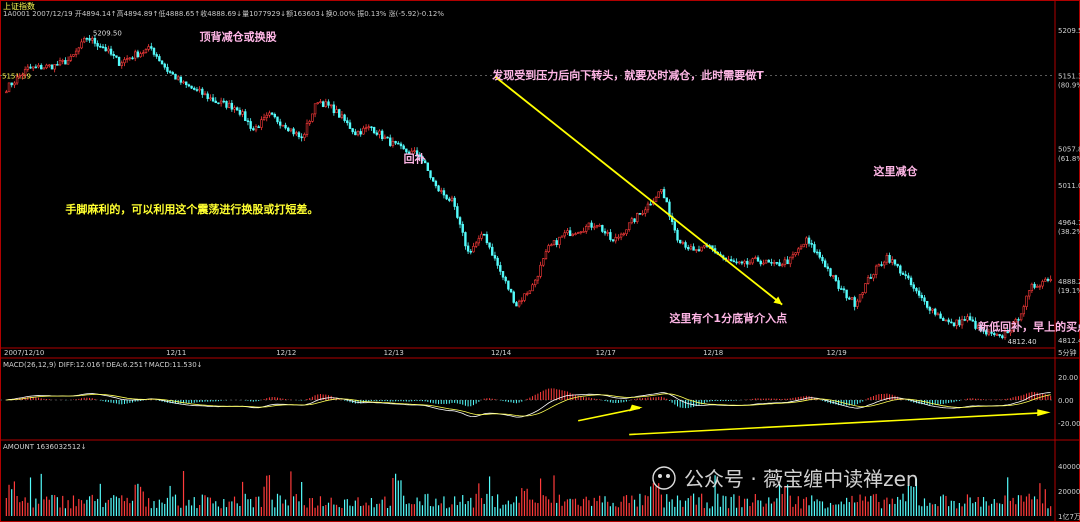  Describe the element at coordinates (1069, 186) in the screenshot. I see `price-axis-tick: 5011.0` at that location.